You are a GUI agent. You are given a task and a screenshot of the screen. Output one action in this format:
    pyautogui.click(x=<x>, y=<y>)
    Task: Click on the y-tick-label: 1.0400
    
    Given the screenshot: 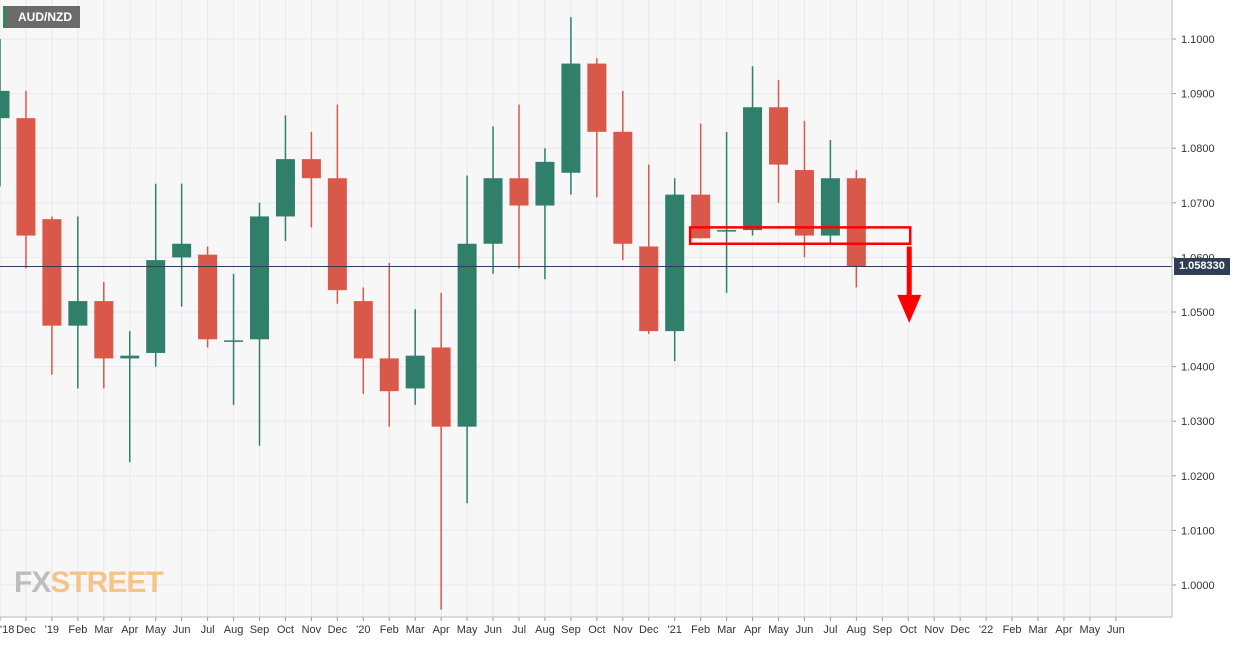 What is the action you would take?
    pyautogui.click(x=1198, y=368)
    